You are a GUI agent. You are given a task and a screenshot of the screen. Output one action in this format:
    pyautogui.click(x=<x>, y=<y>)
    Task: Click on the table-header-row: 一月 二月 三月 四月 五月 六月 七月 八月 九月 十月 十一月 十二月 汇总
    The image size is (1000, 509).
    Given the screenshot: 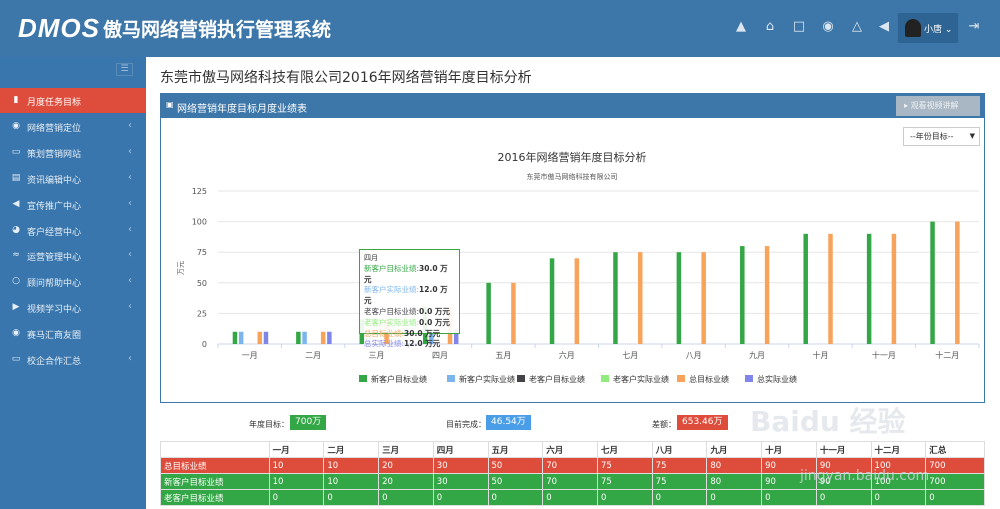 What is the action you would take?
    pyautogui.click(x=572, y=449)
    